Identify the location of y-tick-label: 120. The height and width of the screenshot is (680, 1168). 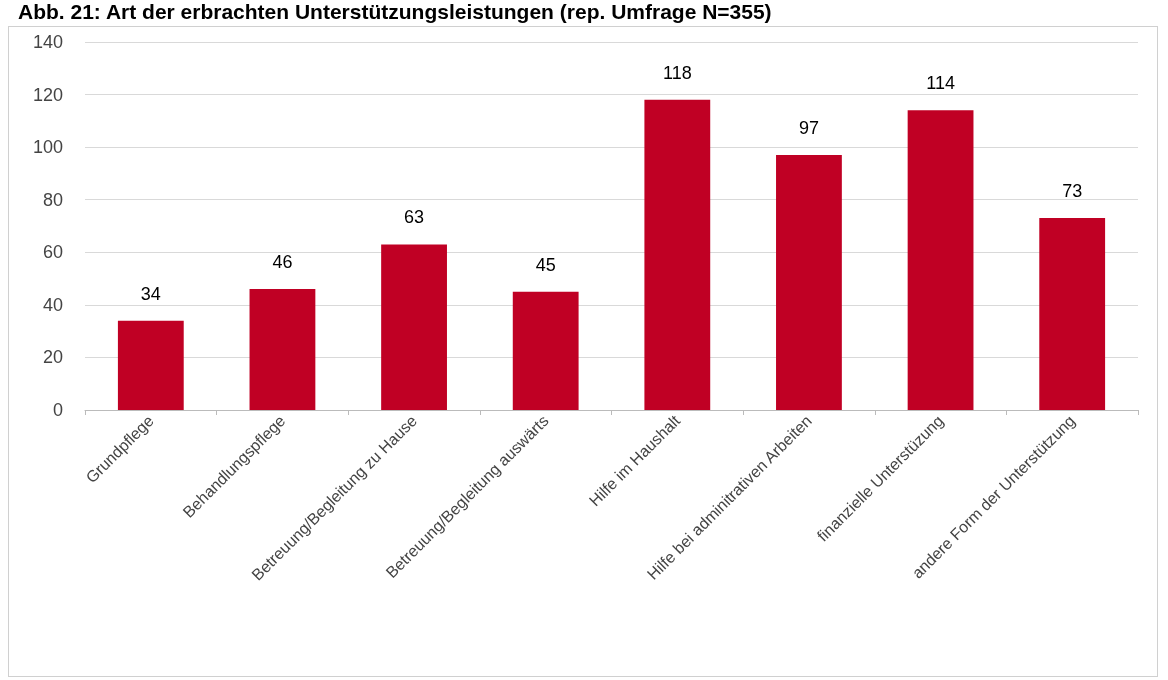
(47, 94).